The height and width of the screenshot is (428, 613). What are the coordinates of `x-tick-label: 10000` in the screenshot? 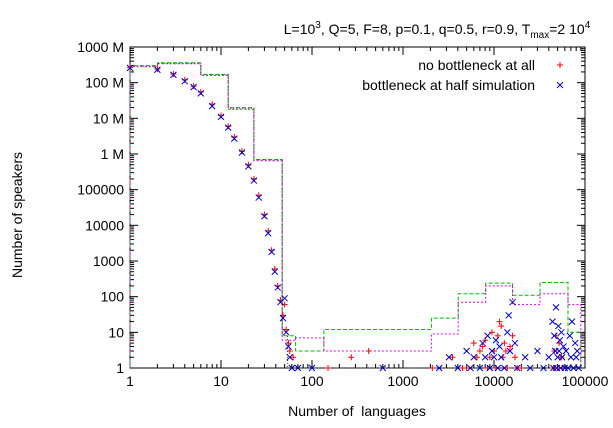 It's located at (494, 381).